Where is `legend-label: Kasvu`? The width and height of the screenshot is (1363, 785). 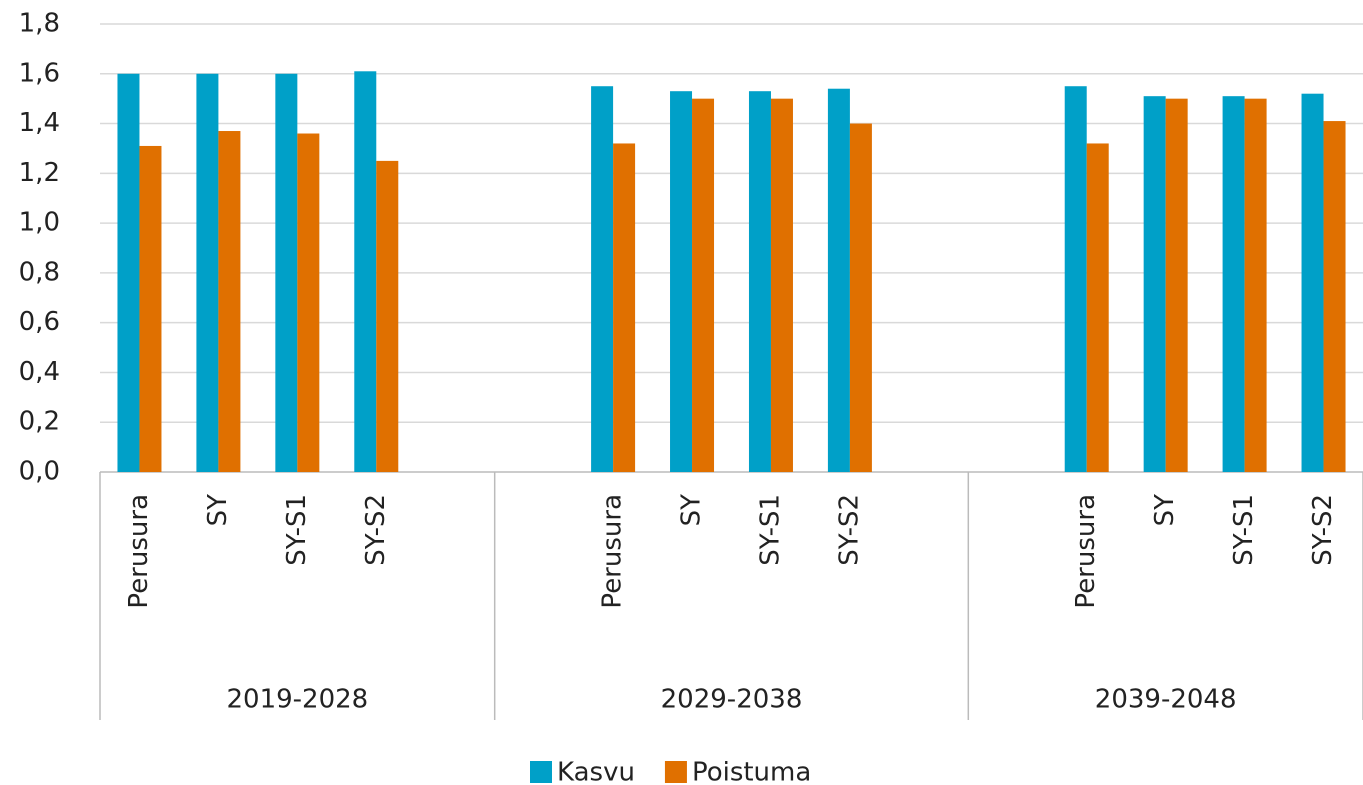 legend-label: Kasvu is located at coordinates (596, 771).